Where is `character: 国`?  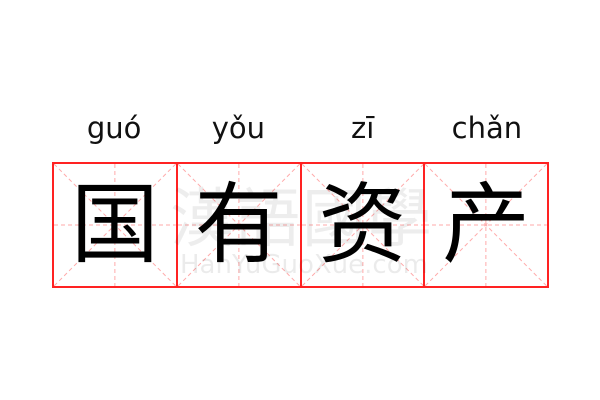
character: 国 is located at coordinates (114, 224).